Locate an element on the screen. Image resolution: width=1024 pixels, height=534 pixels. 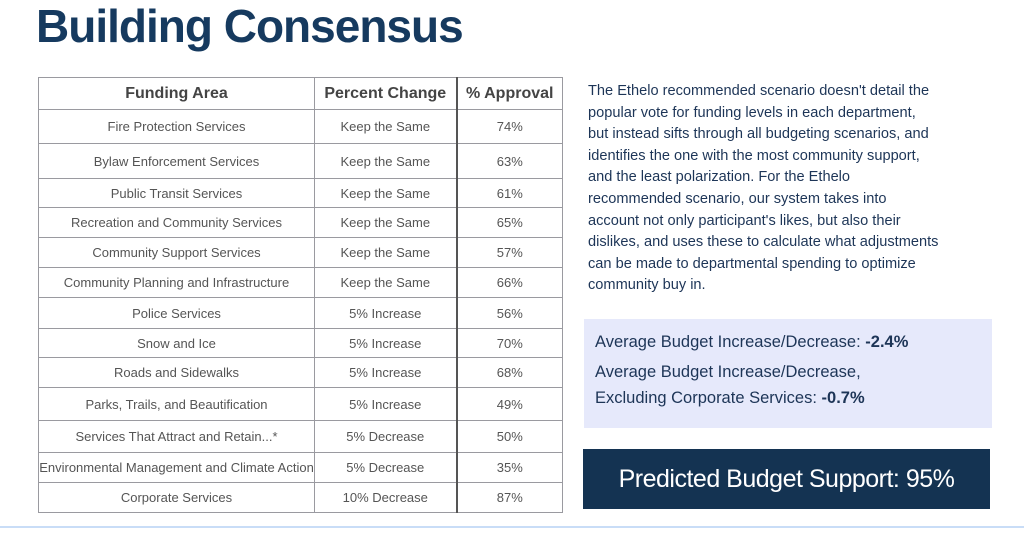
approval-cell: 87% is located at coordinates (509, 497).